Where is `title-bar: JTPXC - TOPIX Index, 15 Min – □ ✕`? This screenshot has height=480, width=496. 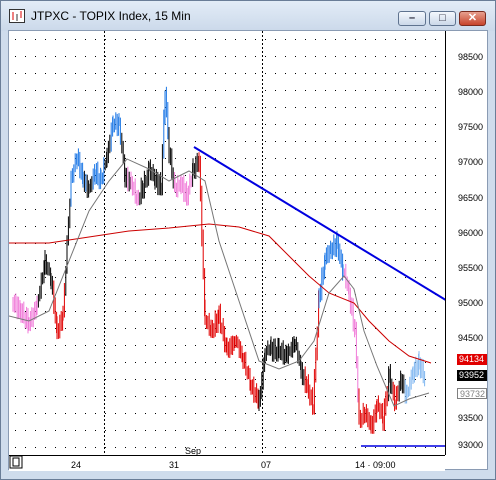
title-bar: JTPXC - TOPIX Index, 15 Min – □ ✕ is located at coordinates (248, 16).